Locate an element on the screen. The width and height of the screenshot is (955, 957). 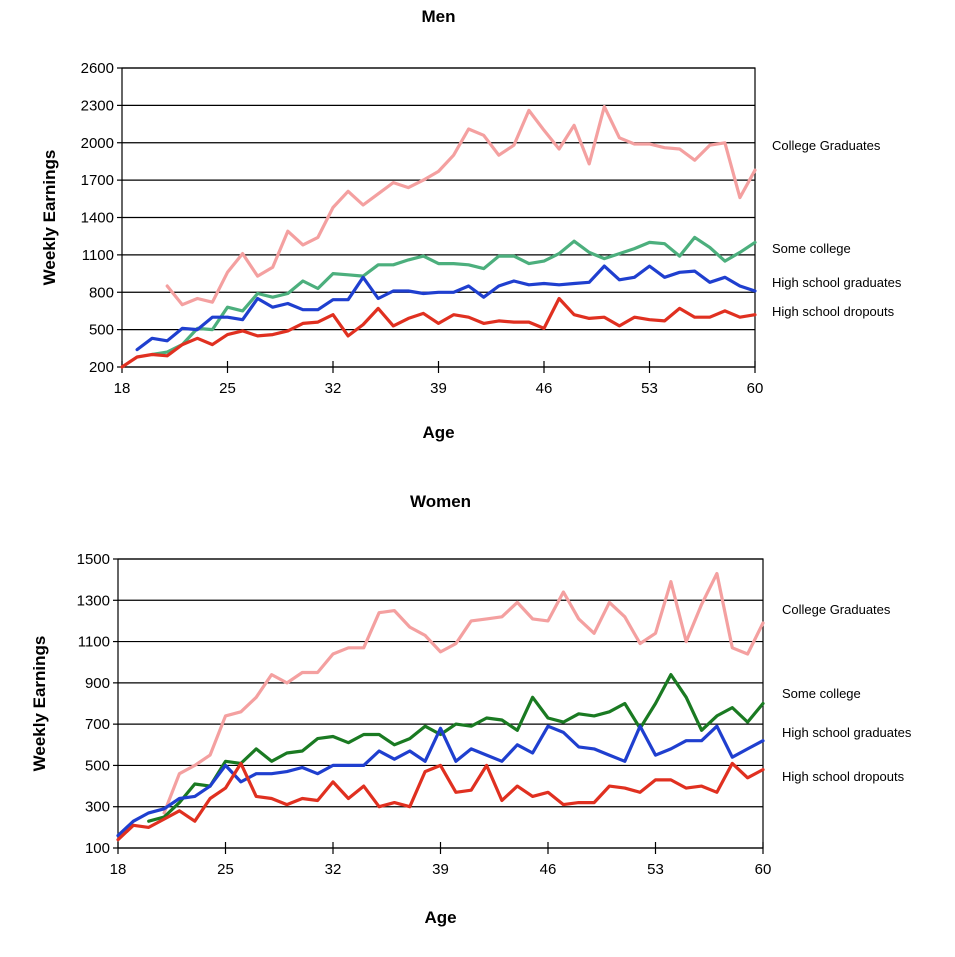
y-tick-label: 2000 is located at coordinates (97, 143).